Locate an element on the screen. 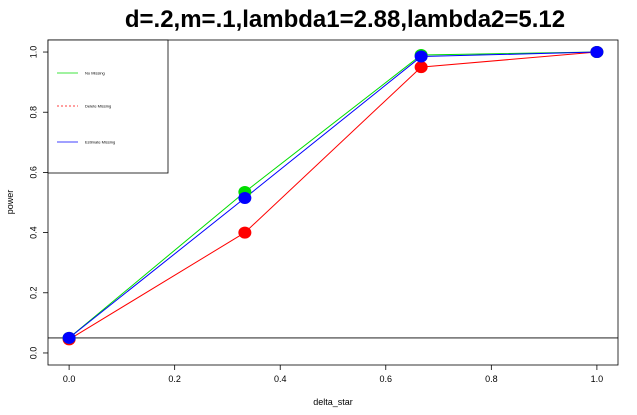 This screenshot has width=637, height=415. x-tick-label: 0.0 is located at coordinates (69, 379).